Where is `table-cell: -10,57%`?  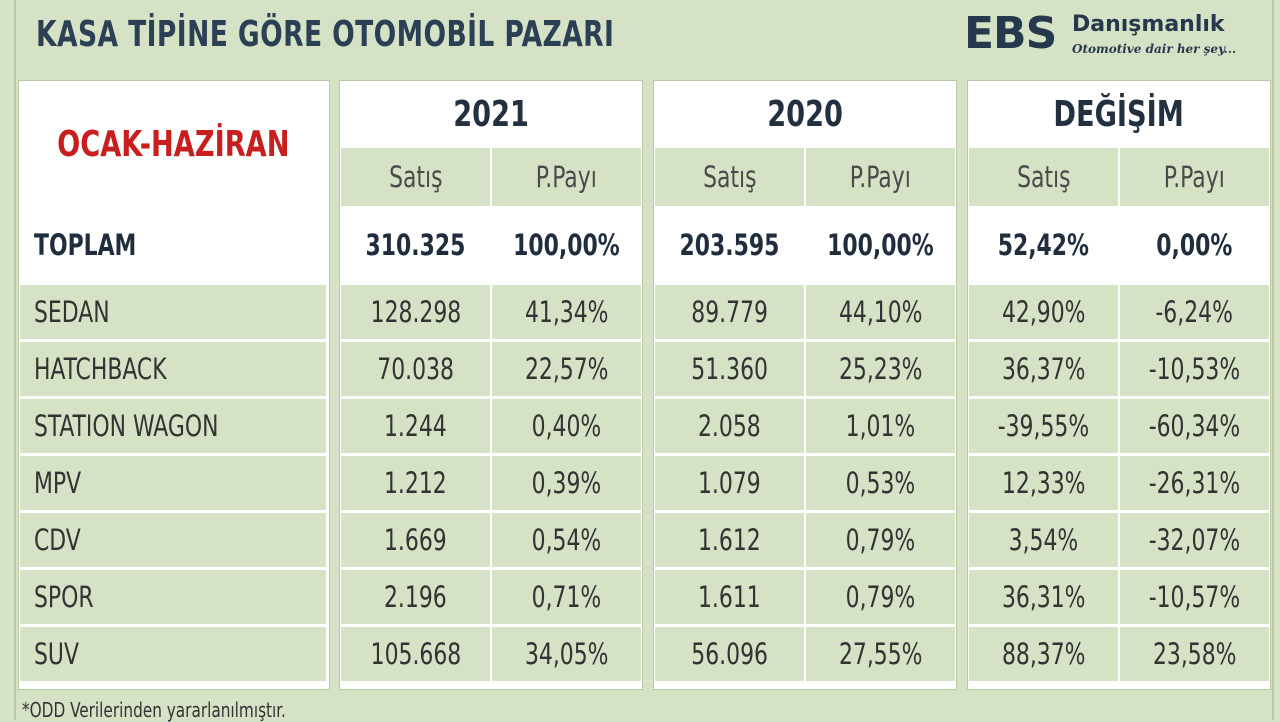
table-cell: -10,57% is located at coordinates (1194, 597).